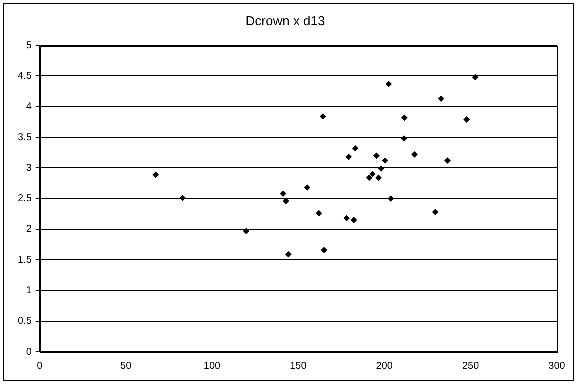  I want to click on y-tick-label: 5, so click(29, 46).